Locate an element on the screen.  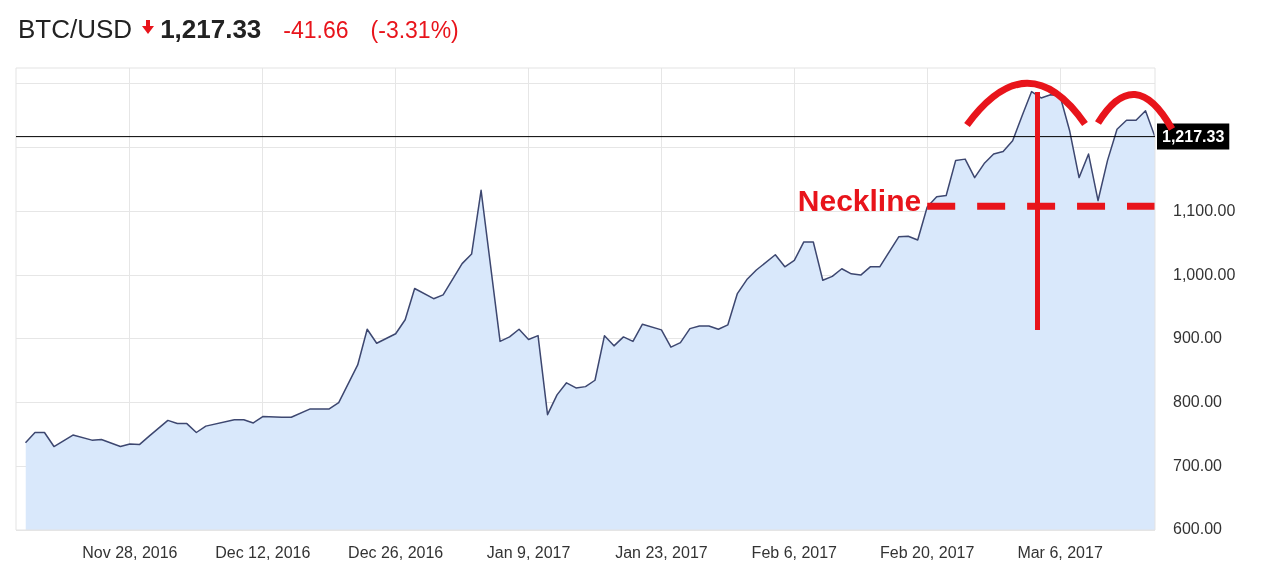
chart-title: BTC/USD is located at coordinates (75, 29).